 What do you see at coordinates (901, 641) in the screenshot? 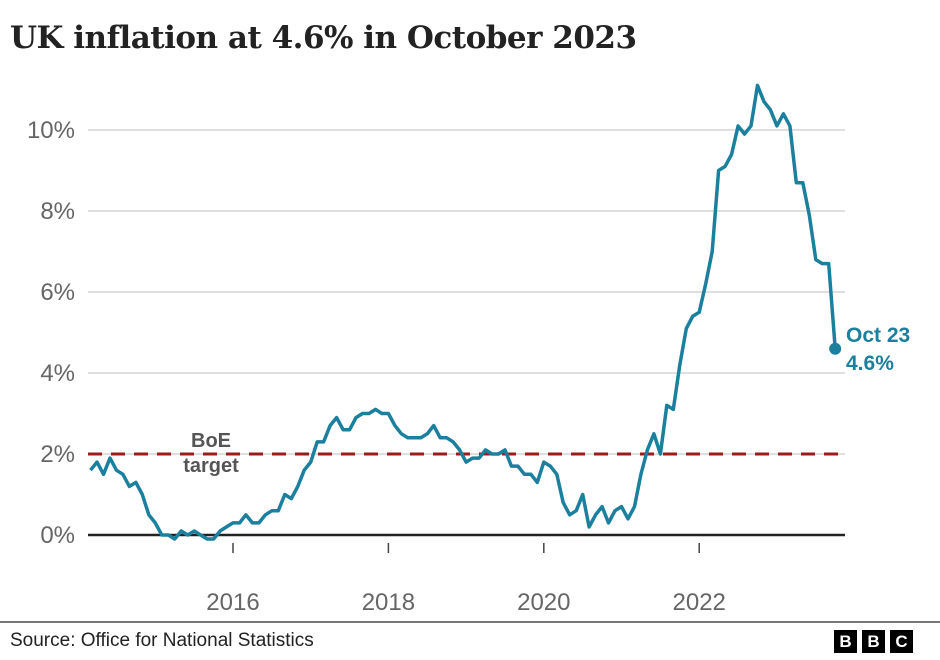
I see `logo-letter: C` at bounding box center [901, 641].